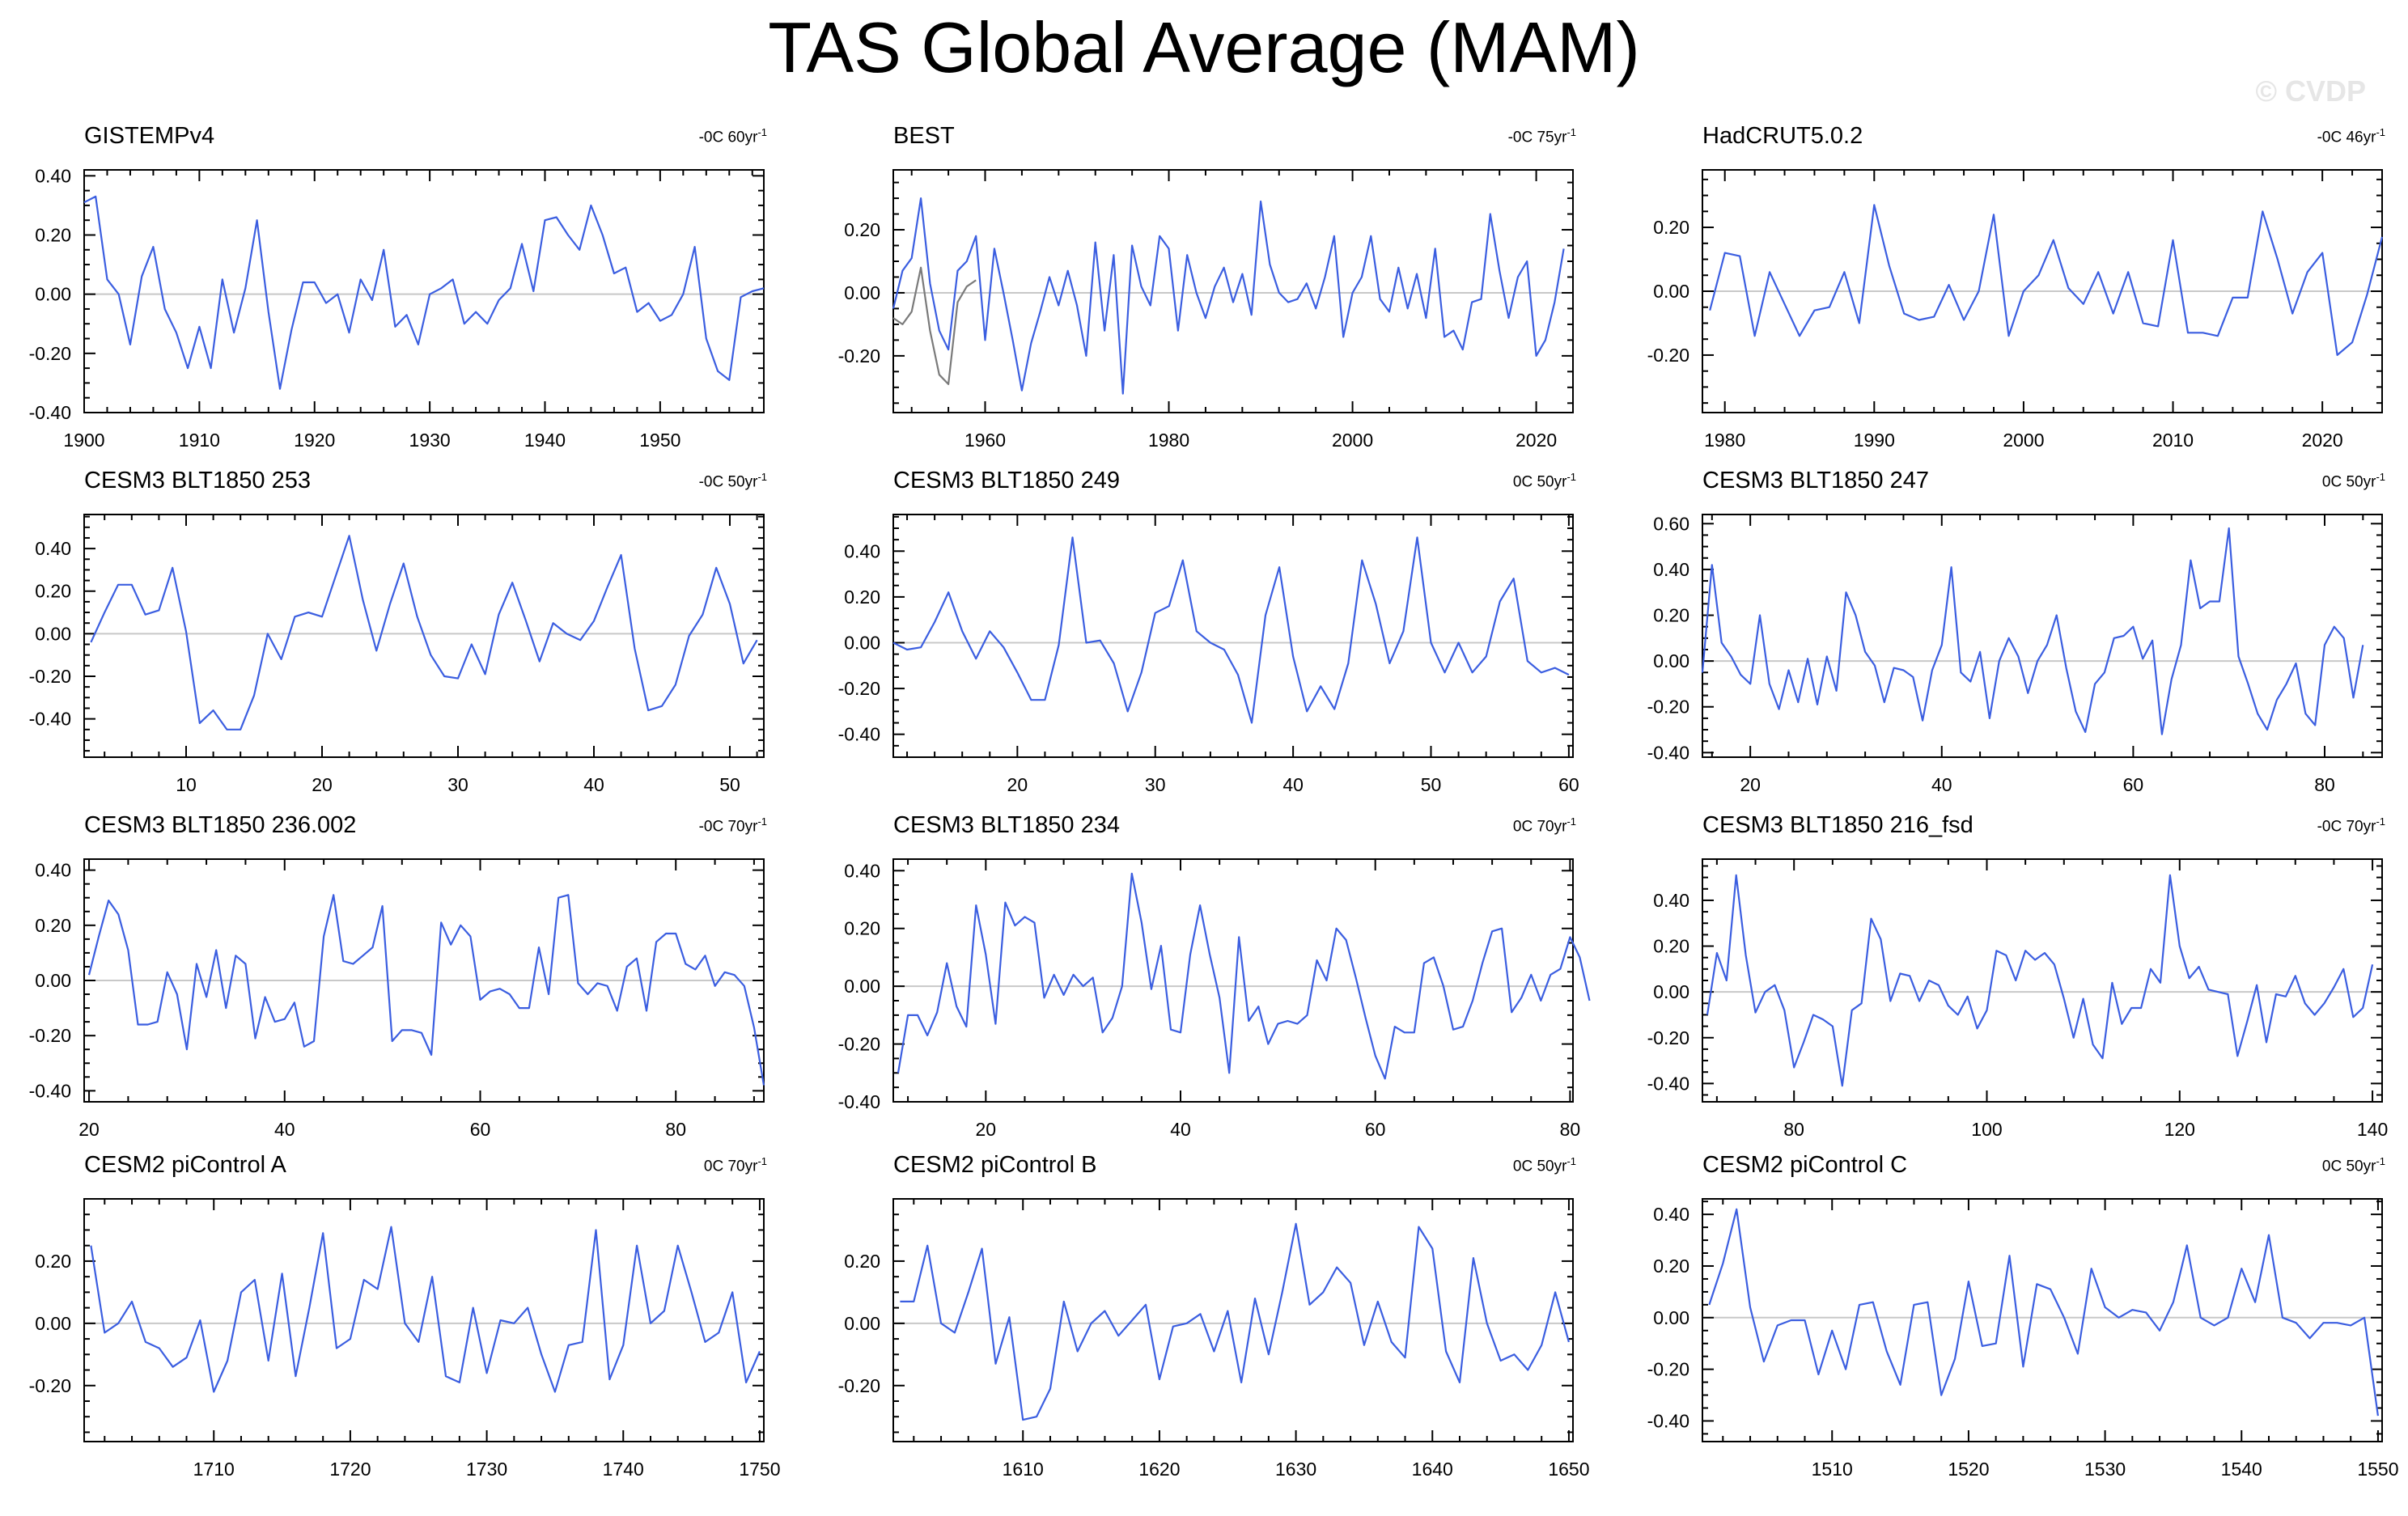 This screenshot has width=2408, height=1516. I want to click on trend-text: -0C 70yr, so click(728, 827).